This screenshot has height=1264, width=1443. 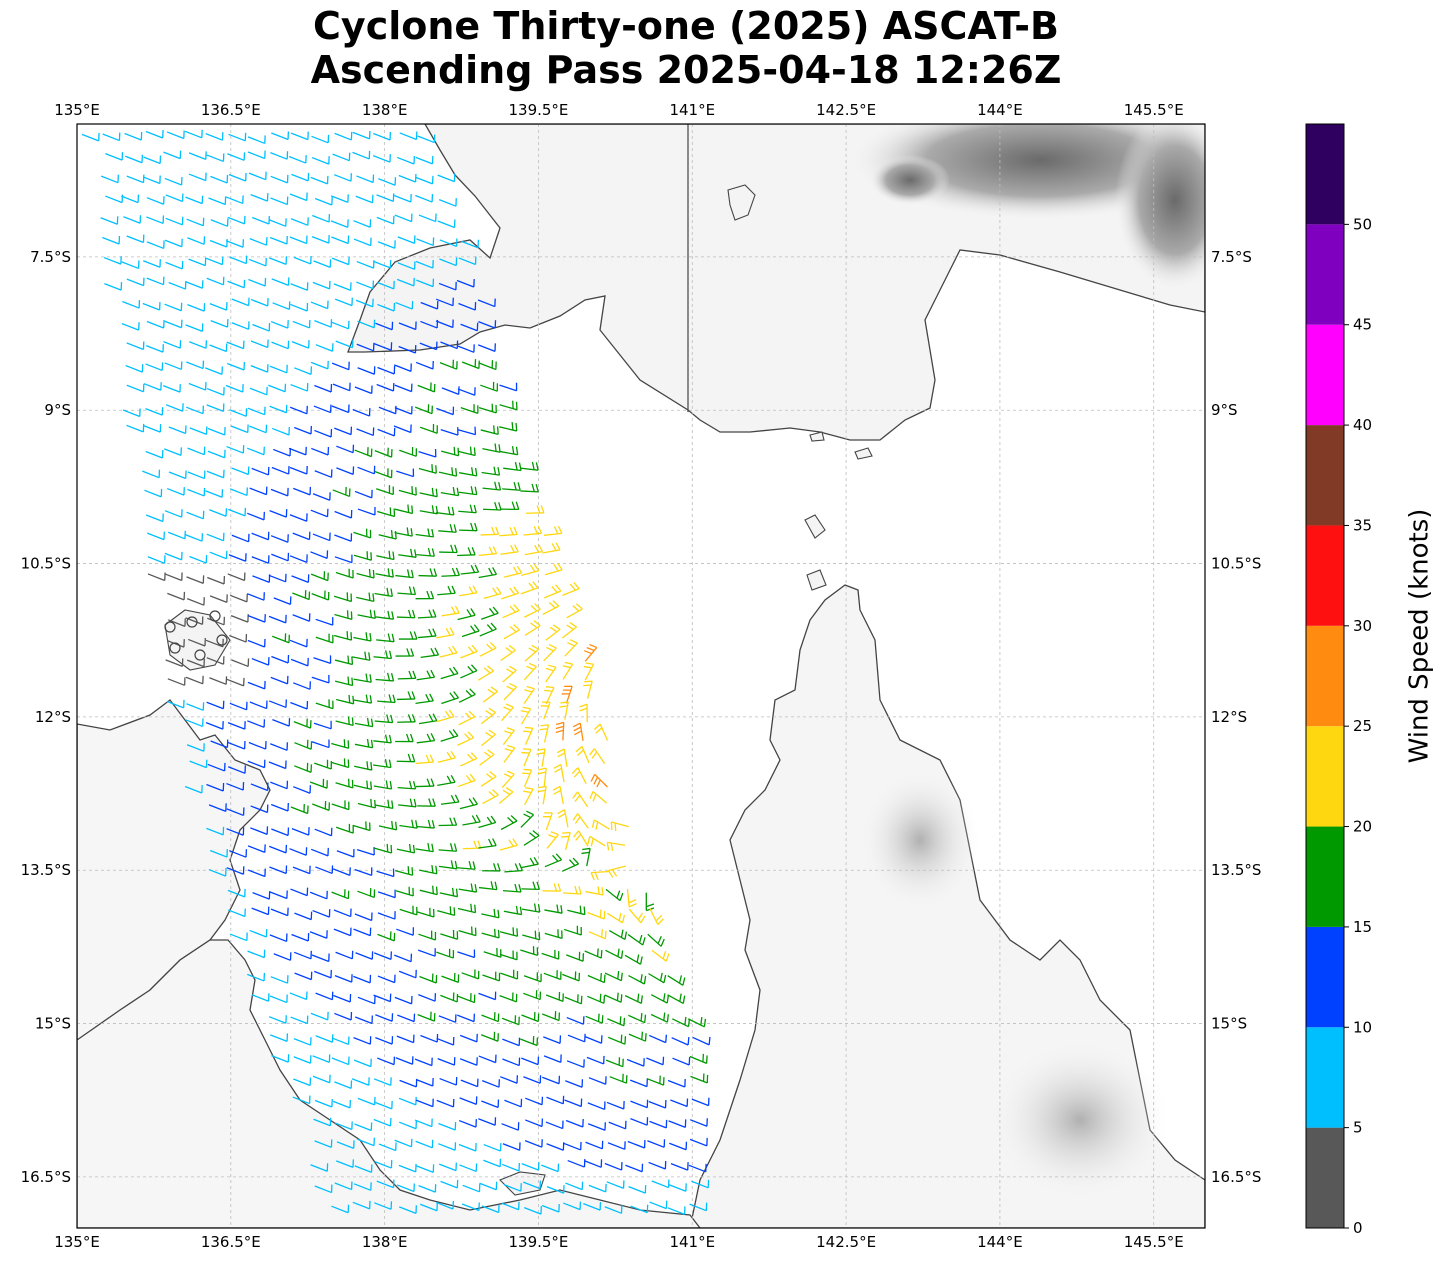 I want to click on colorbar-tick-label: 45, so click(x=1362, y=325).